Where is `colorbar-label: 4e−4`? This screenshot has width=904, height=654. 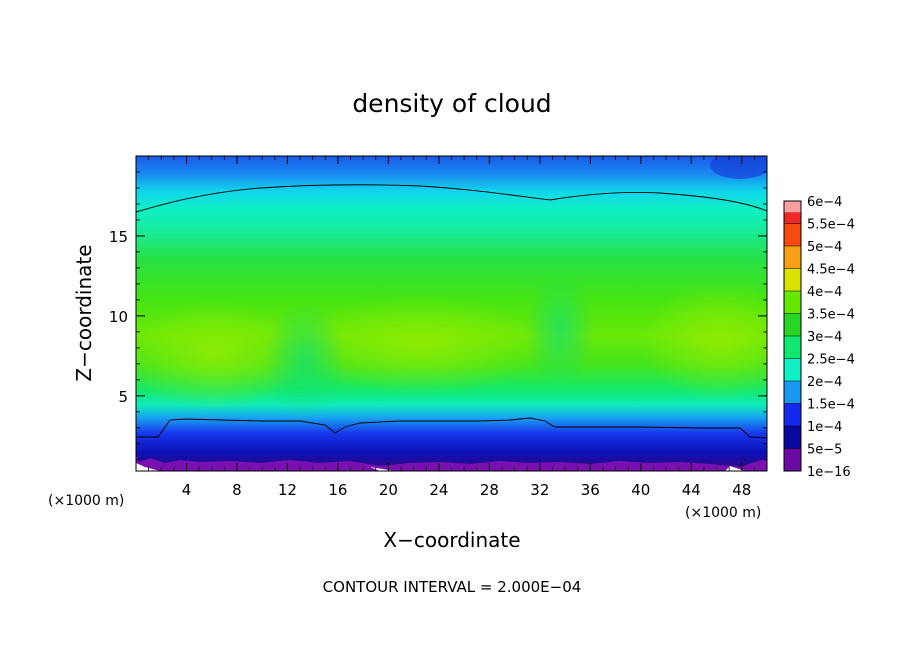
colorbar-label: 4e−4 is located at coordinates (824, 292).